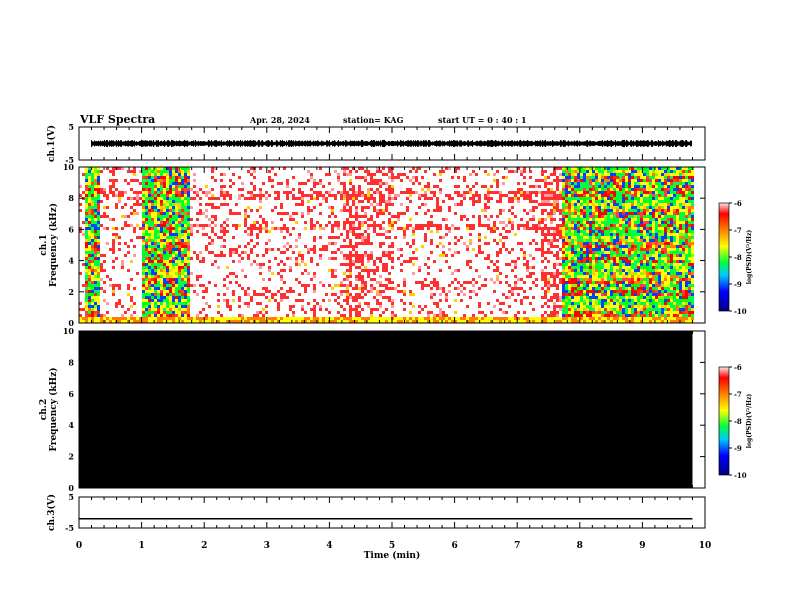 The height and width of the screenshot is (612, 792). What do you see at coordinates (51, 512) in the screenshot?
I see `y-axis-label: ch.3(V)` at bounding box center [51, 512].